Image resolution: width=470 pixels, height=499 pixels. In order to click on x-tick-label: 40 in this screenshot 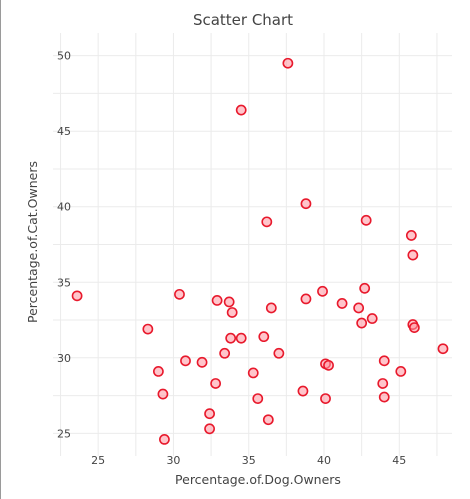, I will do `click(324, 460)`.